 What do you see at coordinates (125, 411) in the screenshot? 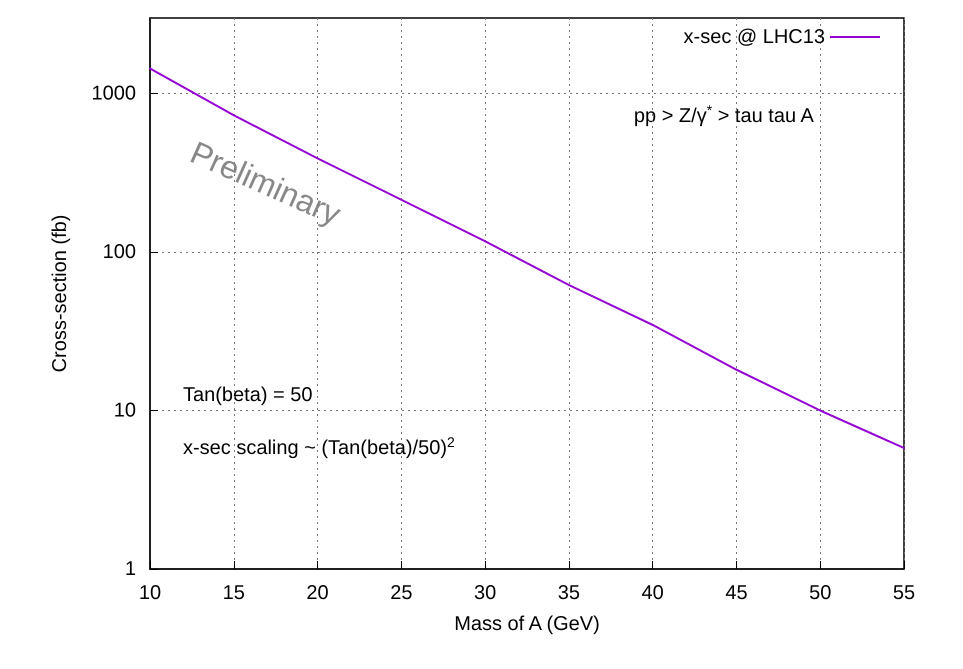
I see `y-tick-label: 10` at bounding box center [125, 411].